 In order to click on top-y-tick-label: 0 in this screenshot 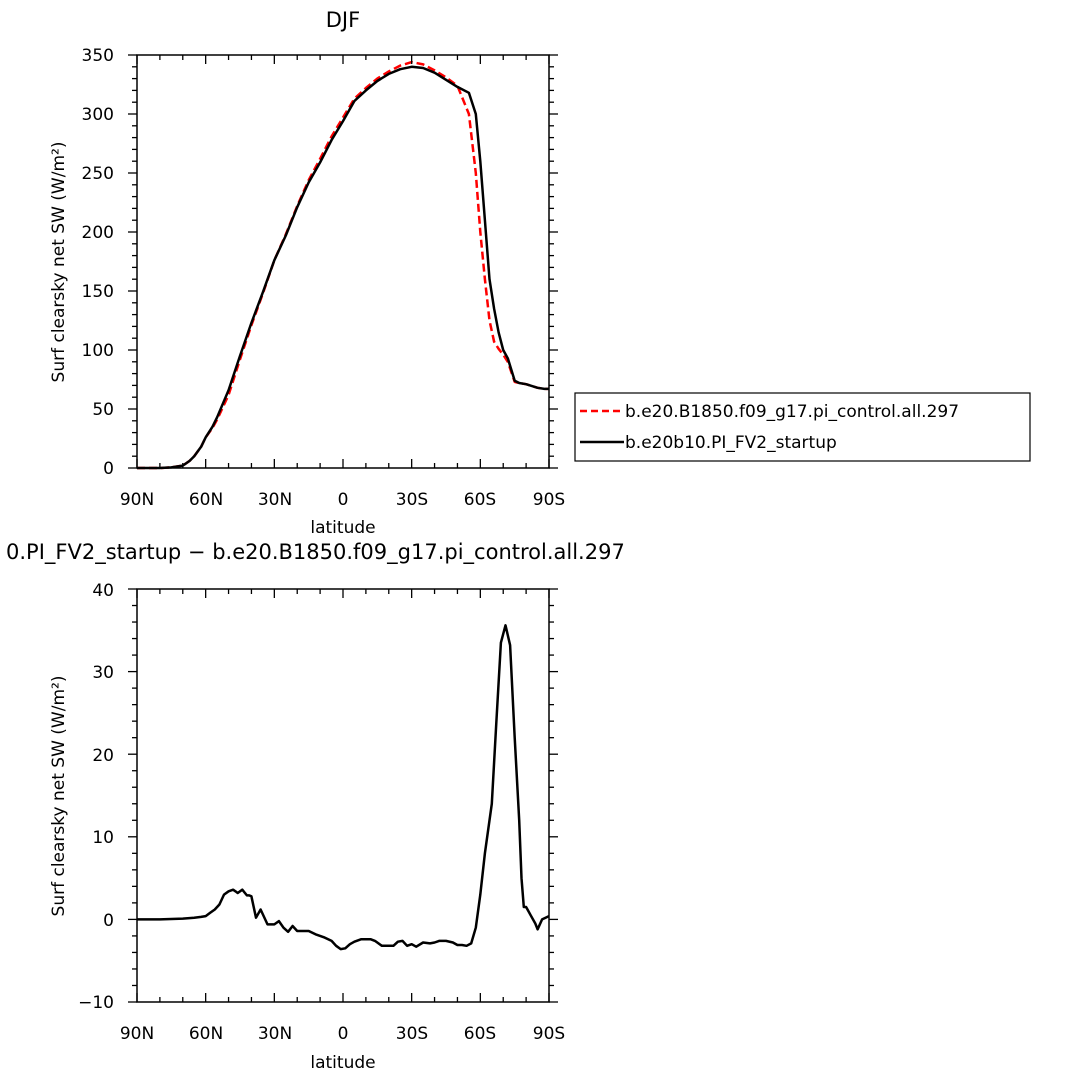, I will do `click(108, 469)`.